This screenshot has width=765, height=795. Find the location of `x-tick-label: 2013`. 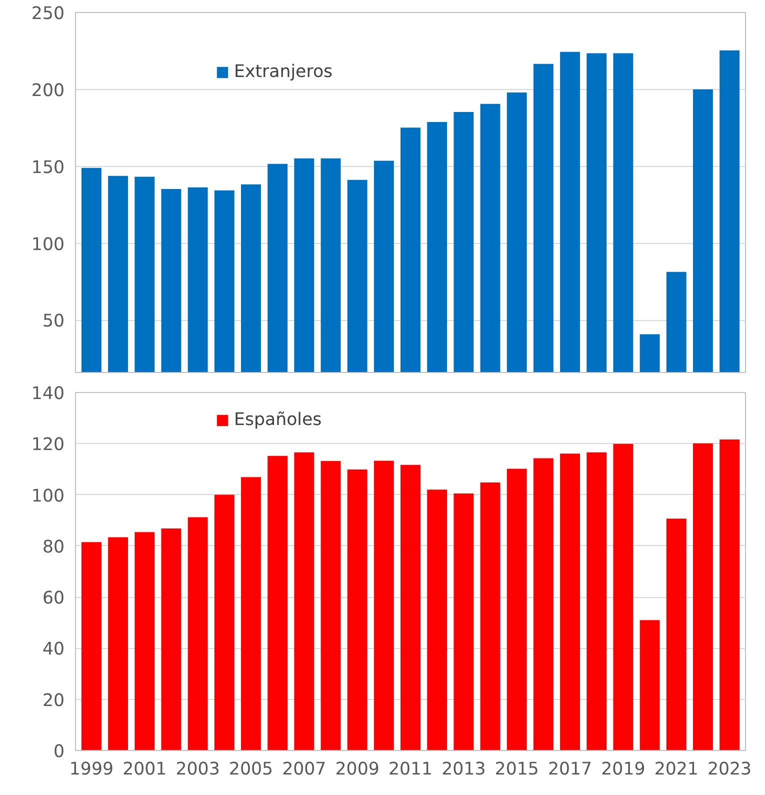

x-tick-label: 2013 is located at coordinates (464, 770).